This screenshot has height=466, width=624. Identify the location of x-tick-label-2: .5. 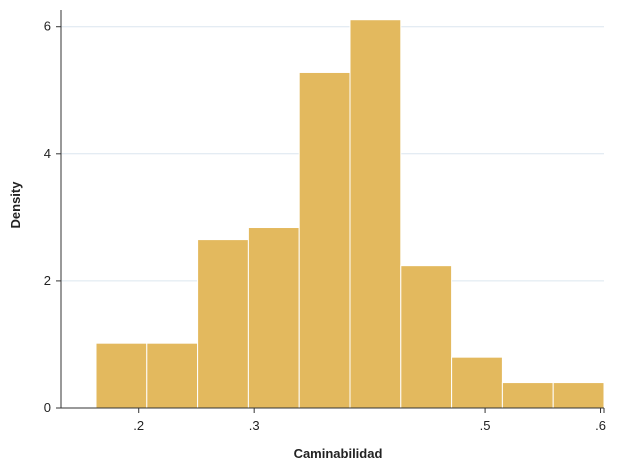
(485, 425).